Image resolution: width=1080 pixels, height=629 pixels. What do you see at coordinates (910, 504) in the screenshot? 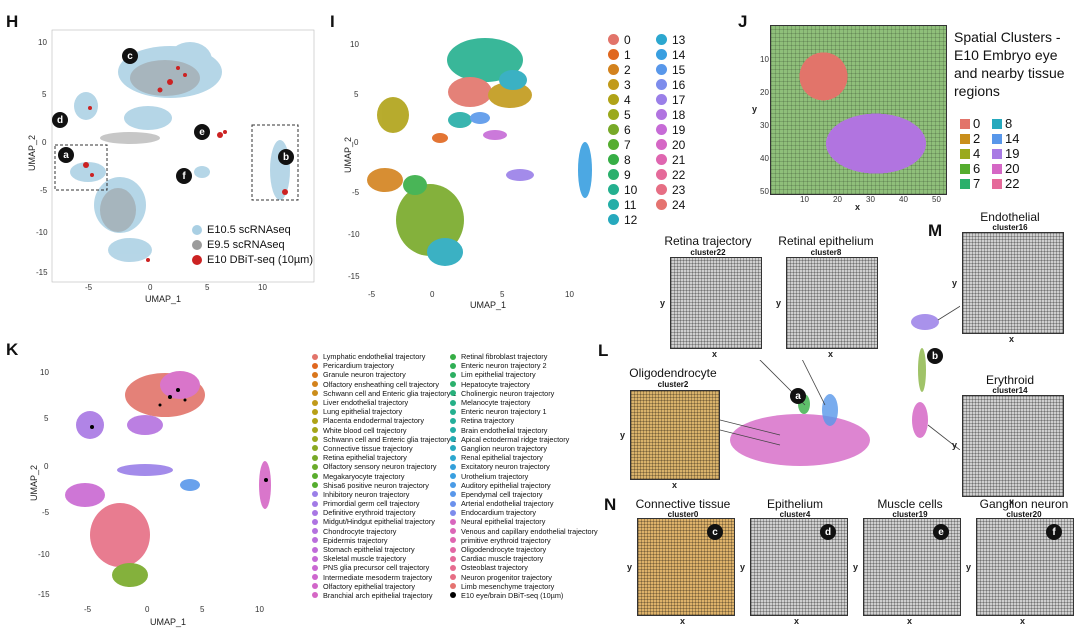
I see `thumb-title: Muscle cells` at bounding box center [910, 504].